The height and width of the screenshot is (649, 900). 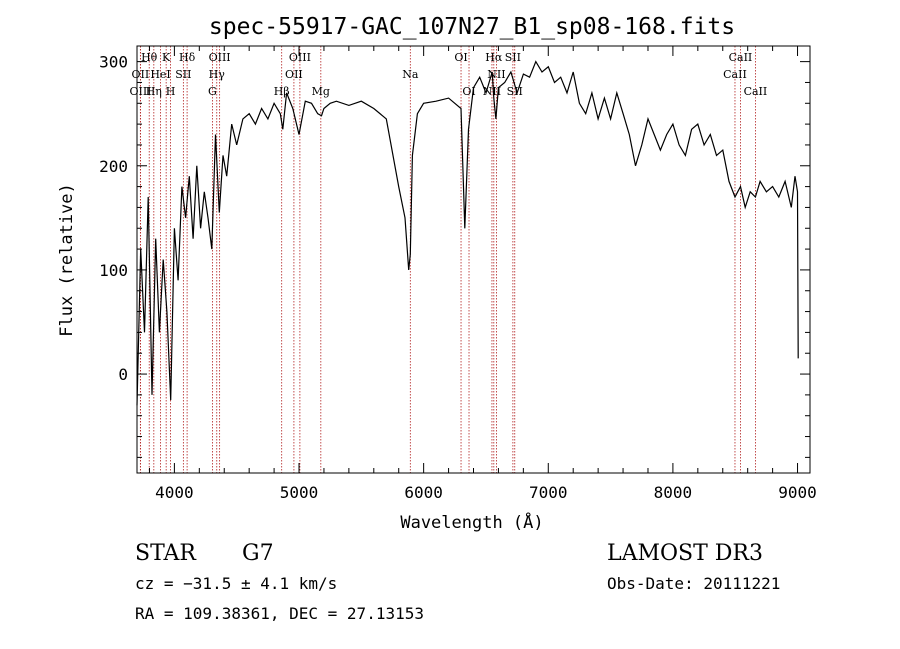 I want to click on x-tick-label: 6000, so click(x=423, y=492).